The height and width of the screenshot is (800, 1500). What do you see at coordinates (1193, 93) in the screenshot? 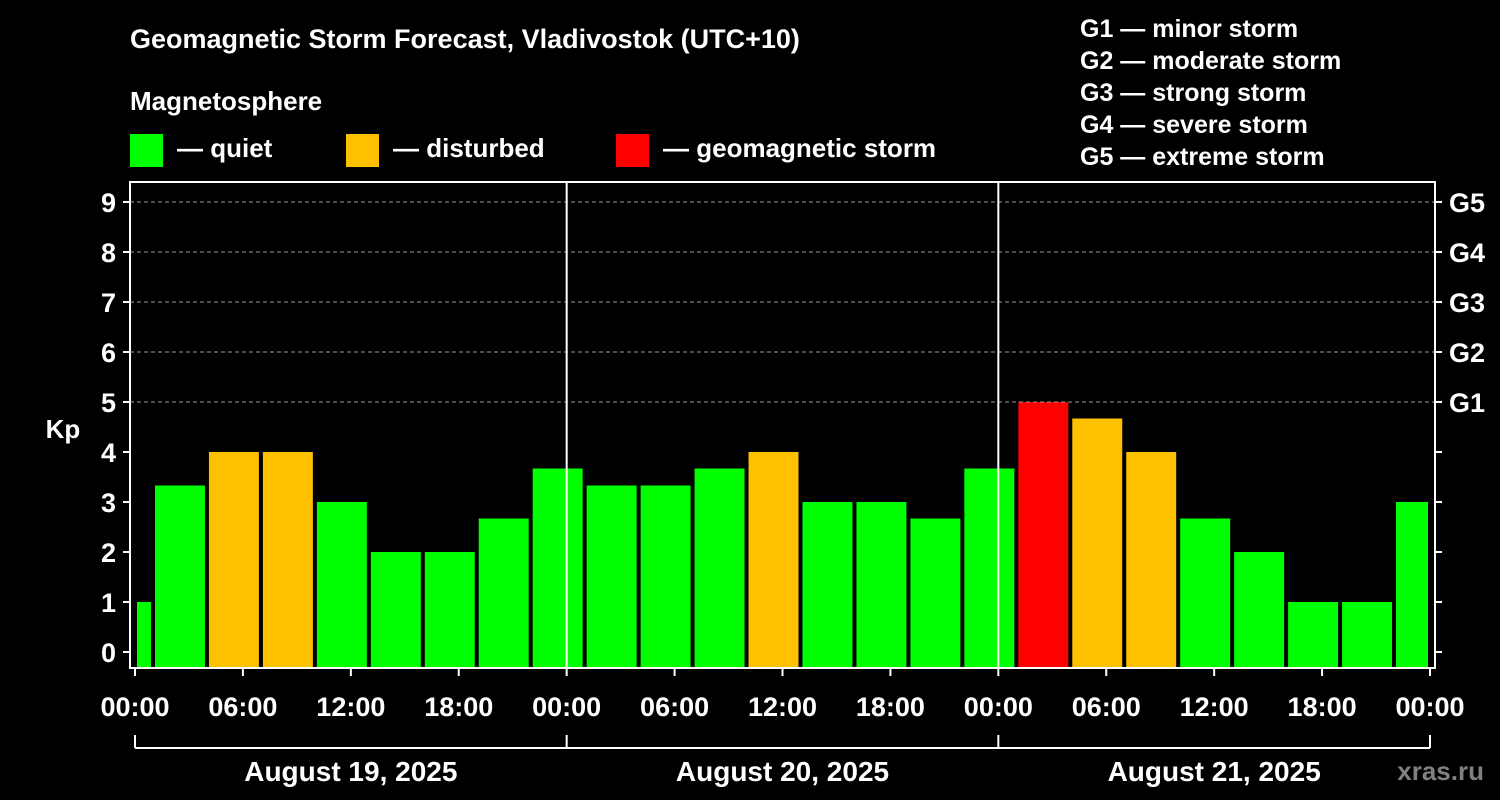
I see `scale-g3: G3 — strong storm` at bounding box center [1193, 93].